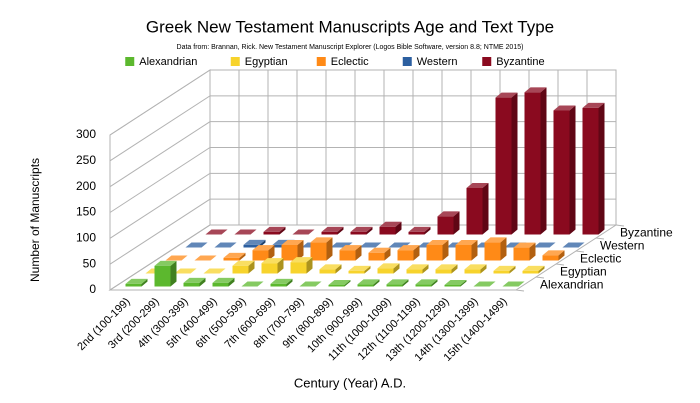  I want to click on x-axis-label: Century (Year) A.D., so click(350, 382).